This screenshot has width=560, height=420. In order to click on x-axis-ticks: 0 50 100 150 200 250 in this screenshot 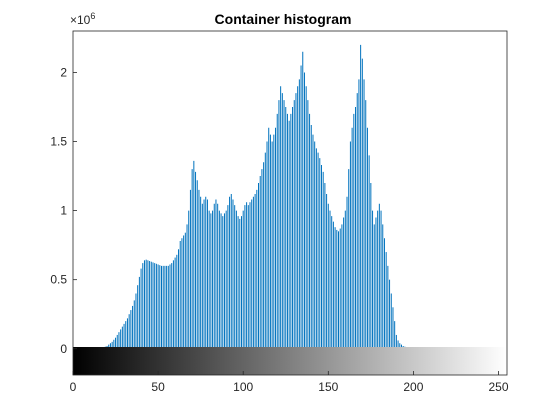, I will do `click(289, 382)`.